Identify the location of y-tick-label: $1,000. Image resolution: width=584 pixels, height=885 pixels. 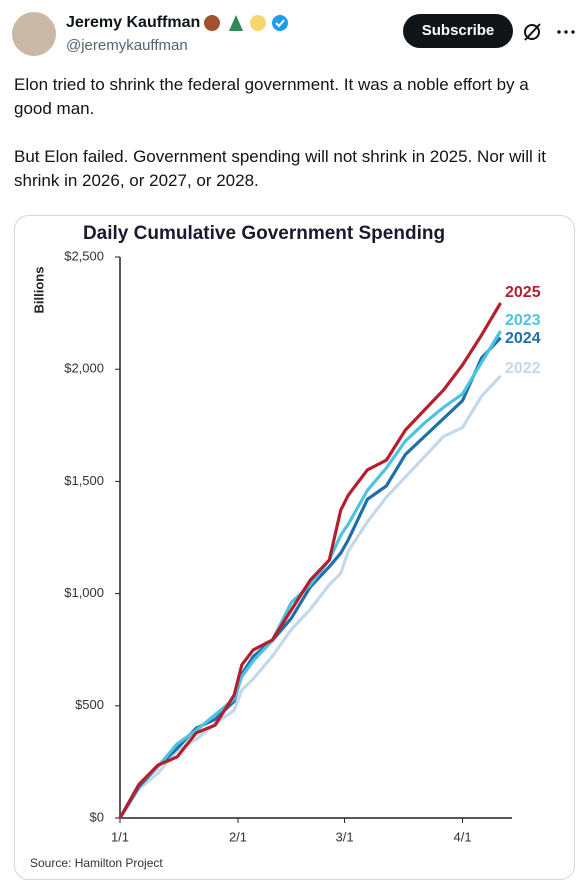
(84, 592).